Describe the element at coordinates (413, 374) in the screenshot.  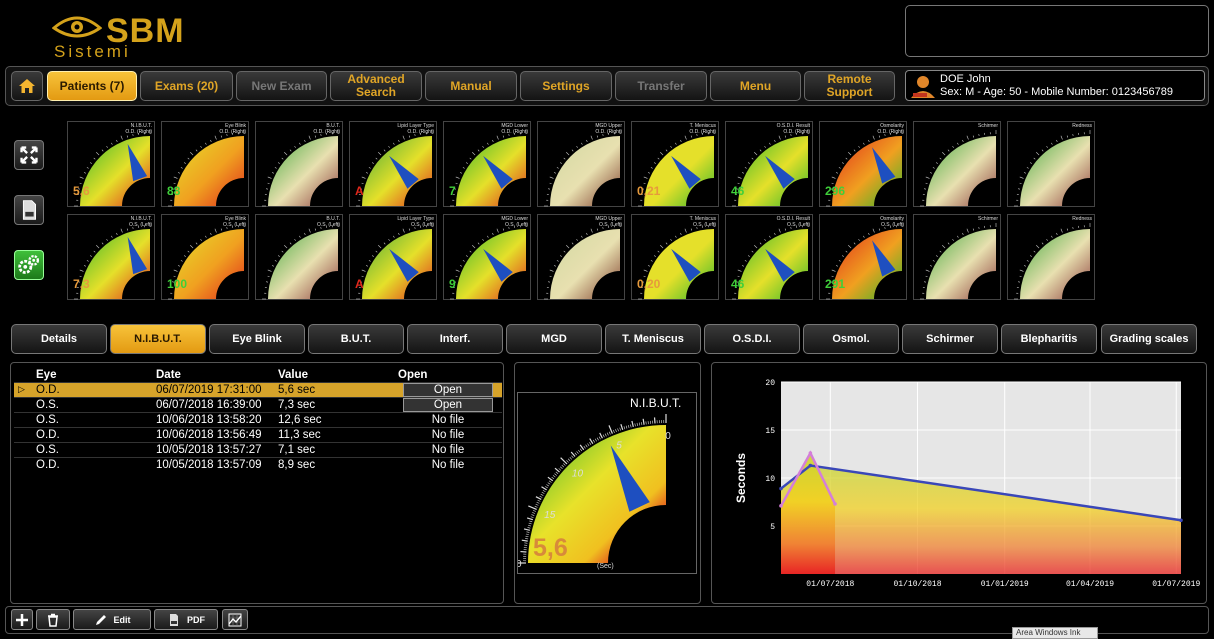
I see `col-open: Open` at that location.